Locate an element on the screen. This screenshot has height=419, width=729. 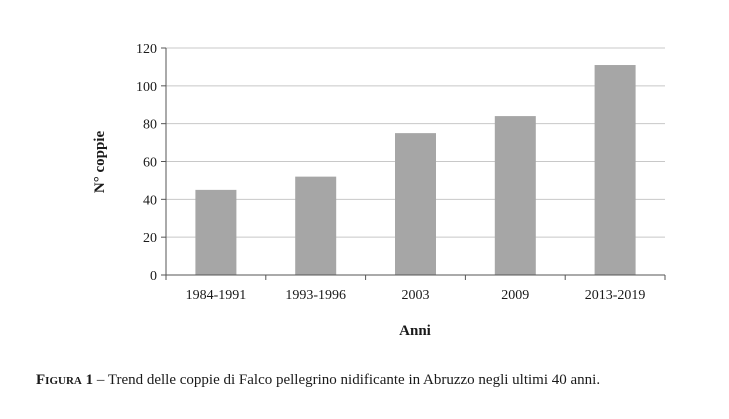
y-tick-label: 120 is located at coordinates (146, 49).